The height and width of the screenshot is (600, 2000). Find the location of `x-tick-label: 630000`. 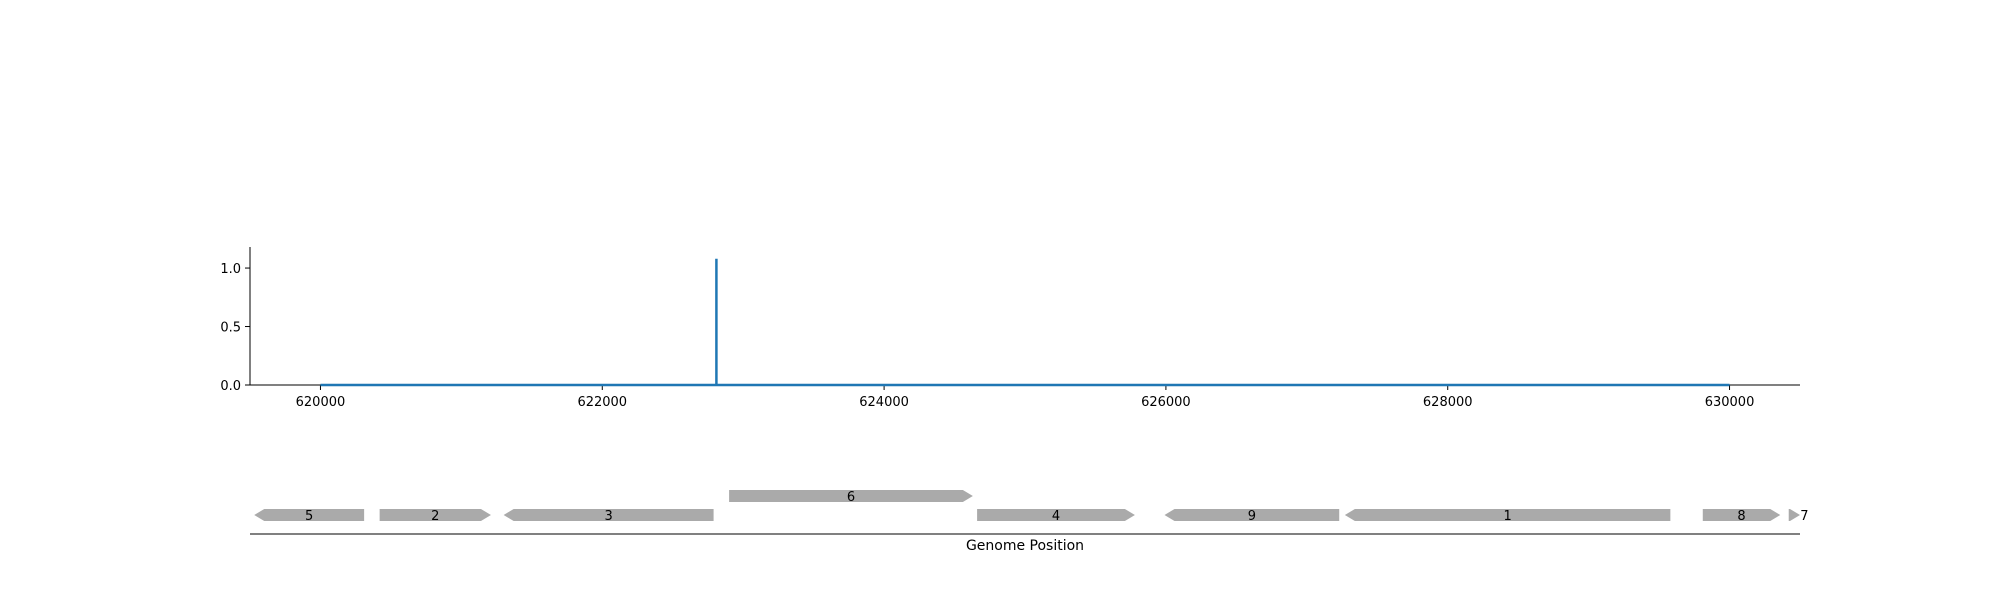

x-tick-label: 630000 is located at coordinates (1730, 402).